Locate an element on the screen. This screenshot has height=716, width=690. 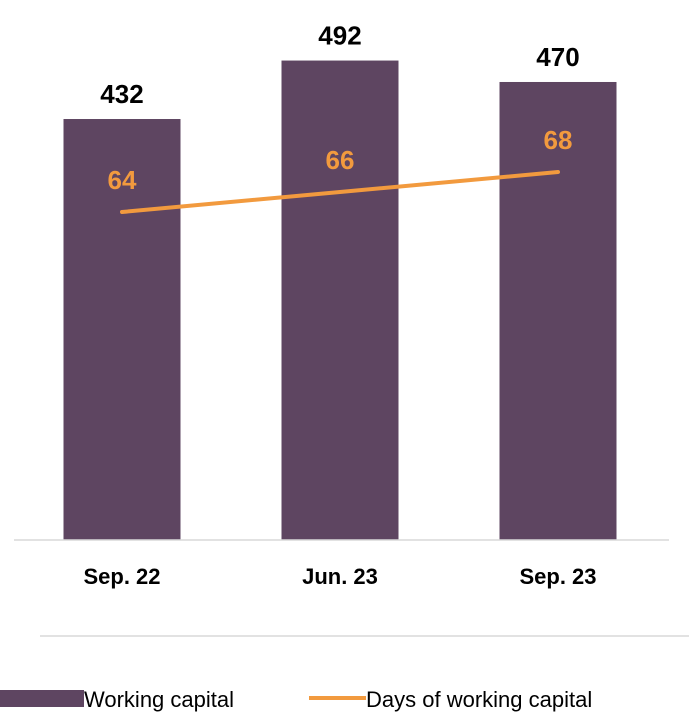
x-axis-tick-labels: Sep. 22 Jun. 23 Sep. 23 is located at coordinates (339, 576).